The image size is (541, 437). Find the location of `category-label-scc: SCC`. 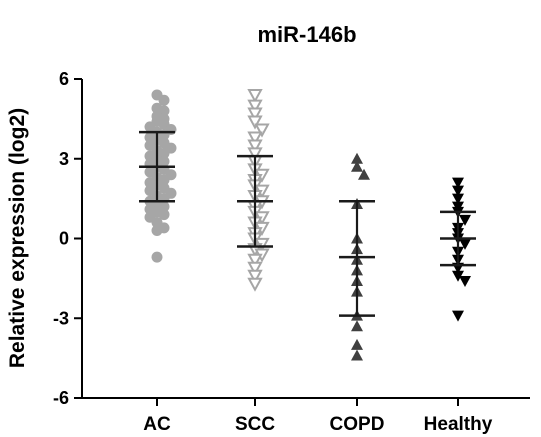

category-label-scc: SCC is located at coordinates (255, 424).